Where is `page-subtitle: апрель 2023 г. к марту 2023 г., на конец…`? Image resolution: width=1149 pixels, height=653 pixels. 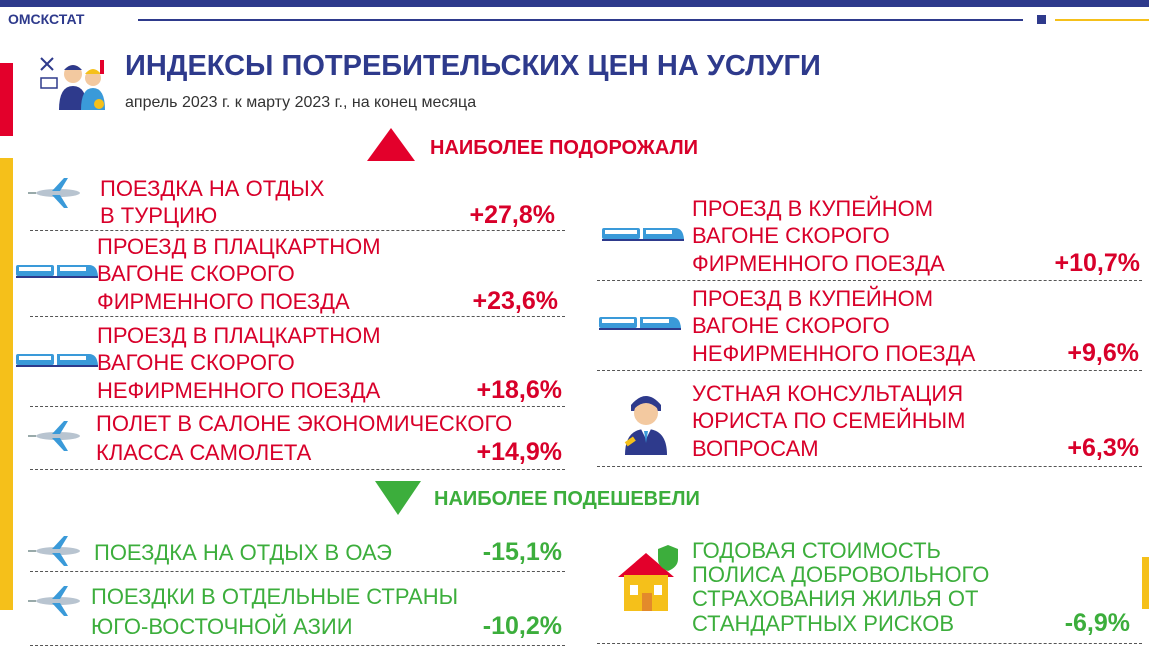
page-subtitle: апрель 2023 г. к марту 2023 г., на конец… is located at coordinates (301, 102).